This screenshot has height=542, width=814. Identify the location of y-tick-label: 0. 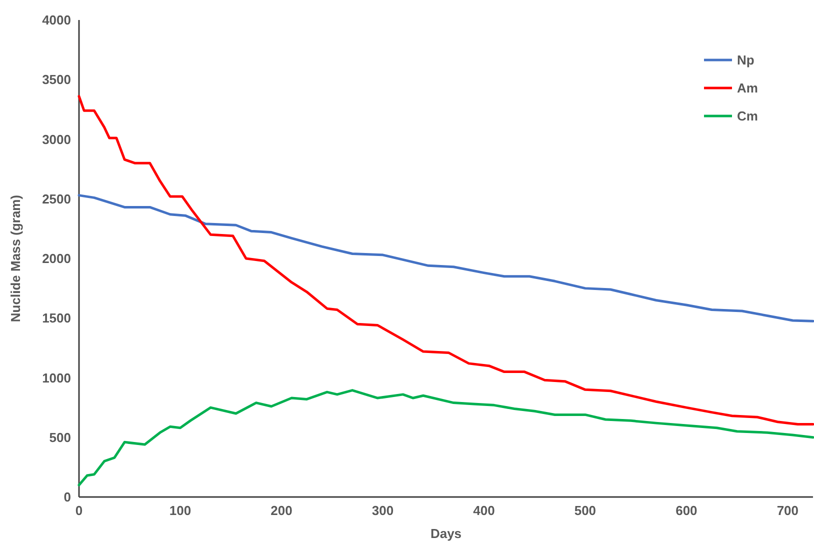
(67, 497).